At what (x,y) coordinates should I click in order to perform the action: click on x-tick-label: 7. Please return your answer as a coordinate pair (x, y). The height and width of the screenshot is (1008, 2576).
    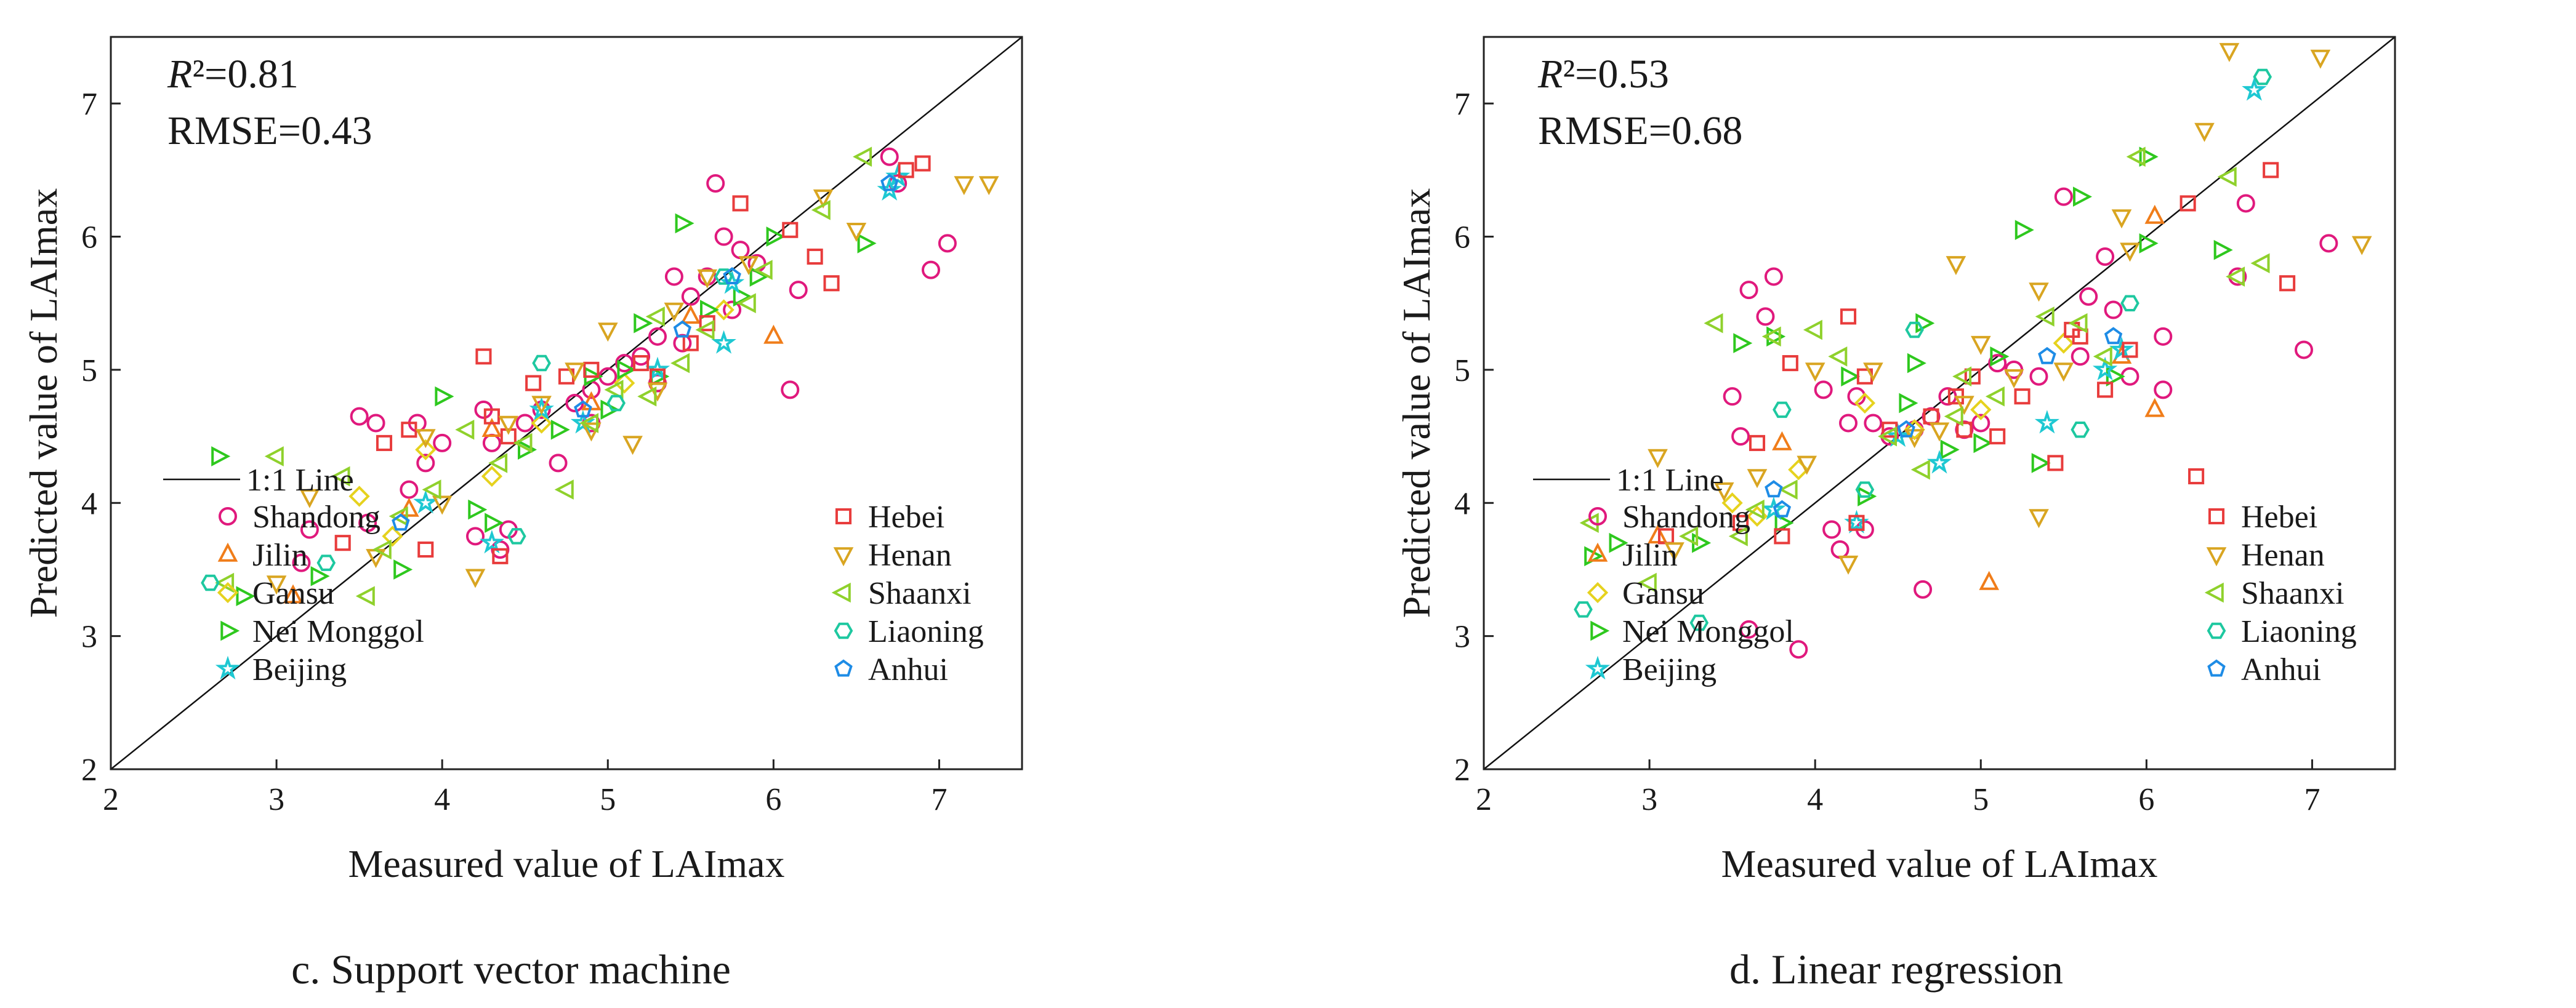
    Looking at the image, I should click on (2312, 799).